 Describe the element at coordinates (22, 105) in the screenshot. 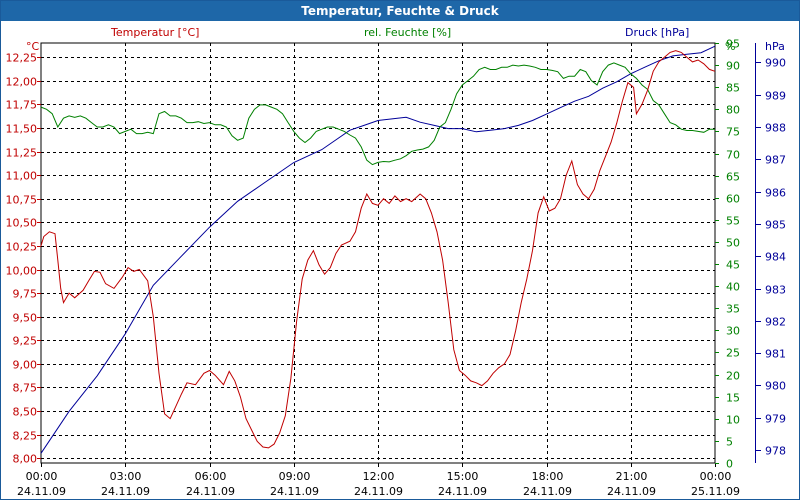

I see `temperature-tick-label: 11,75` at that location.